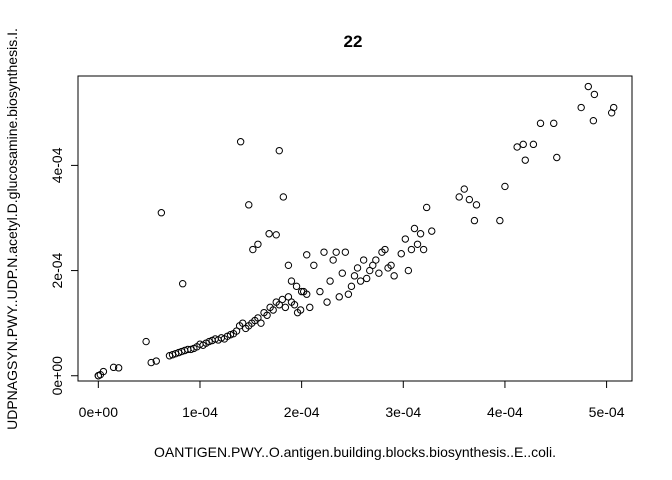  I want to click on y-tick-label: 2e-04, so click(57, 270).